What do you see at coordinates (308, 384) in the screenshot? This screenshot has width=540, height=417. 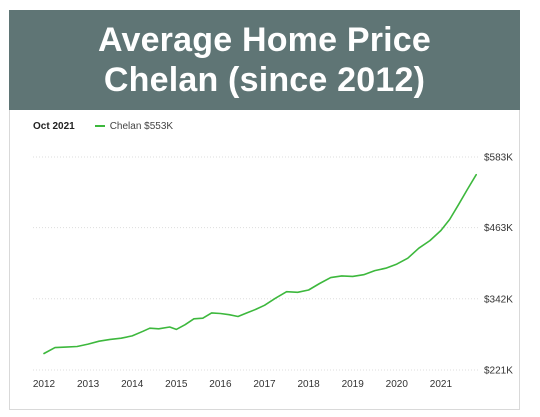 I see `x-tick-label: 2018` at bounding box center [308, 384].